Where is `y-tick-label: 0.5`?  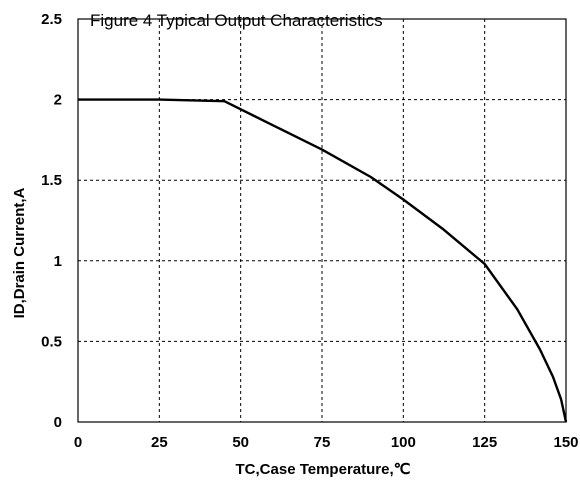
y-tick-label: 0.5 is located at coordinates (51, 341).